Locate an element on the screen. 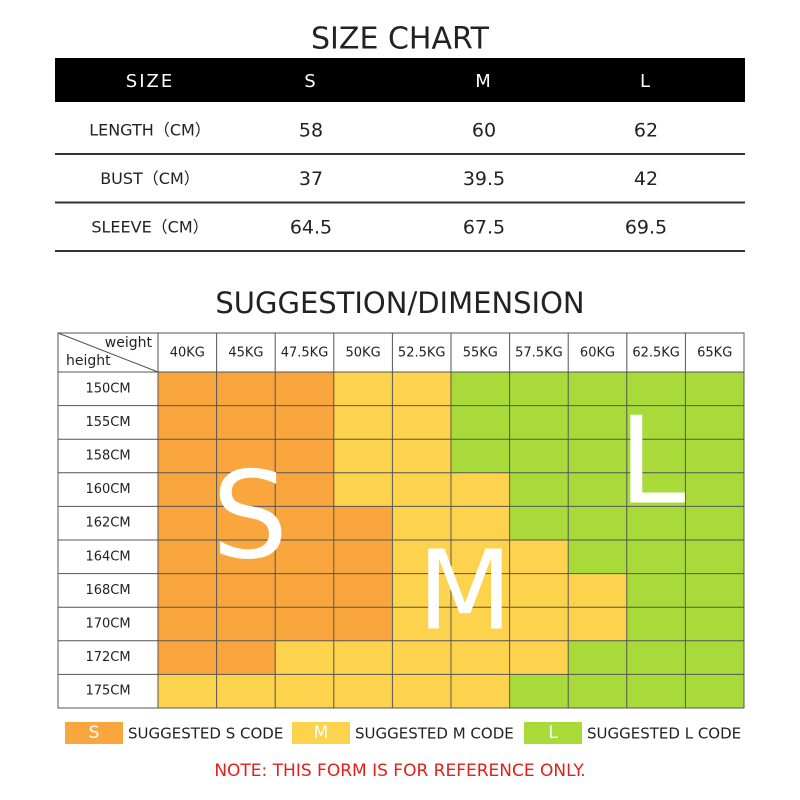 This screenshot has width=800, height=800. size-header: S is located at coordinates (310, 81).